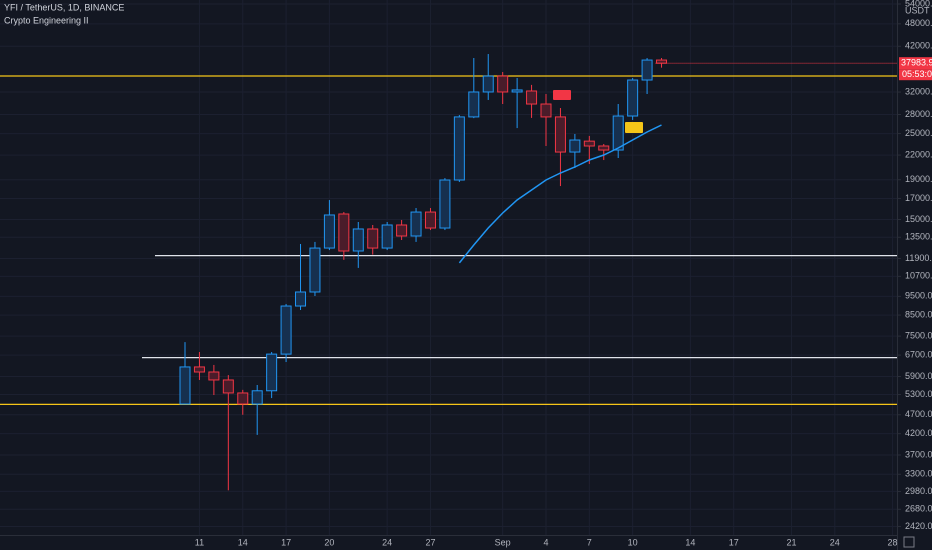  I want to click on y-tick-label: 15000.00, so click(918, 219).